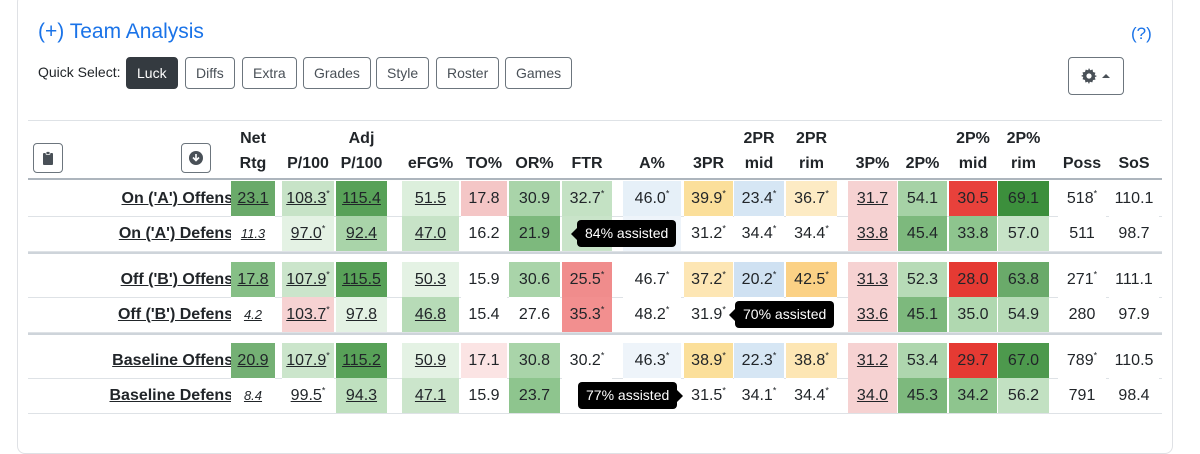  What do you see at coordinates (430, 360) in the screenshot?
I see `stat-cell: 50.9` at bounding box center [430, 360].